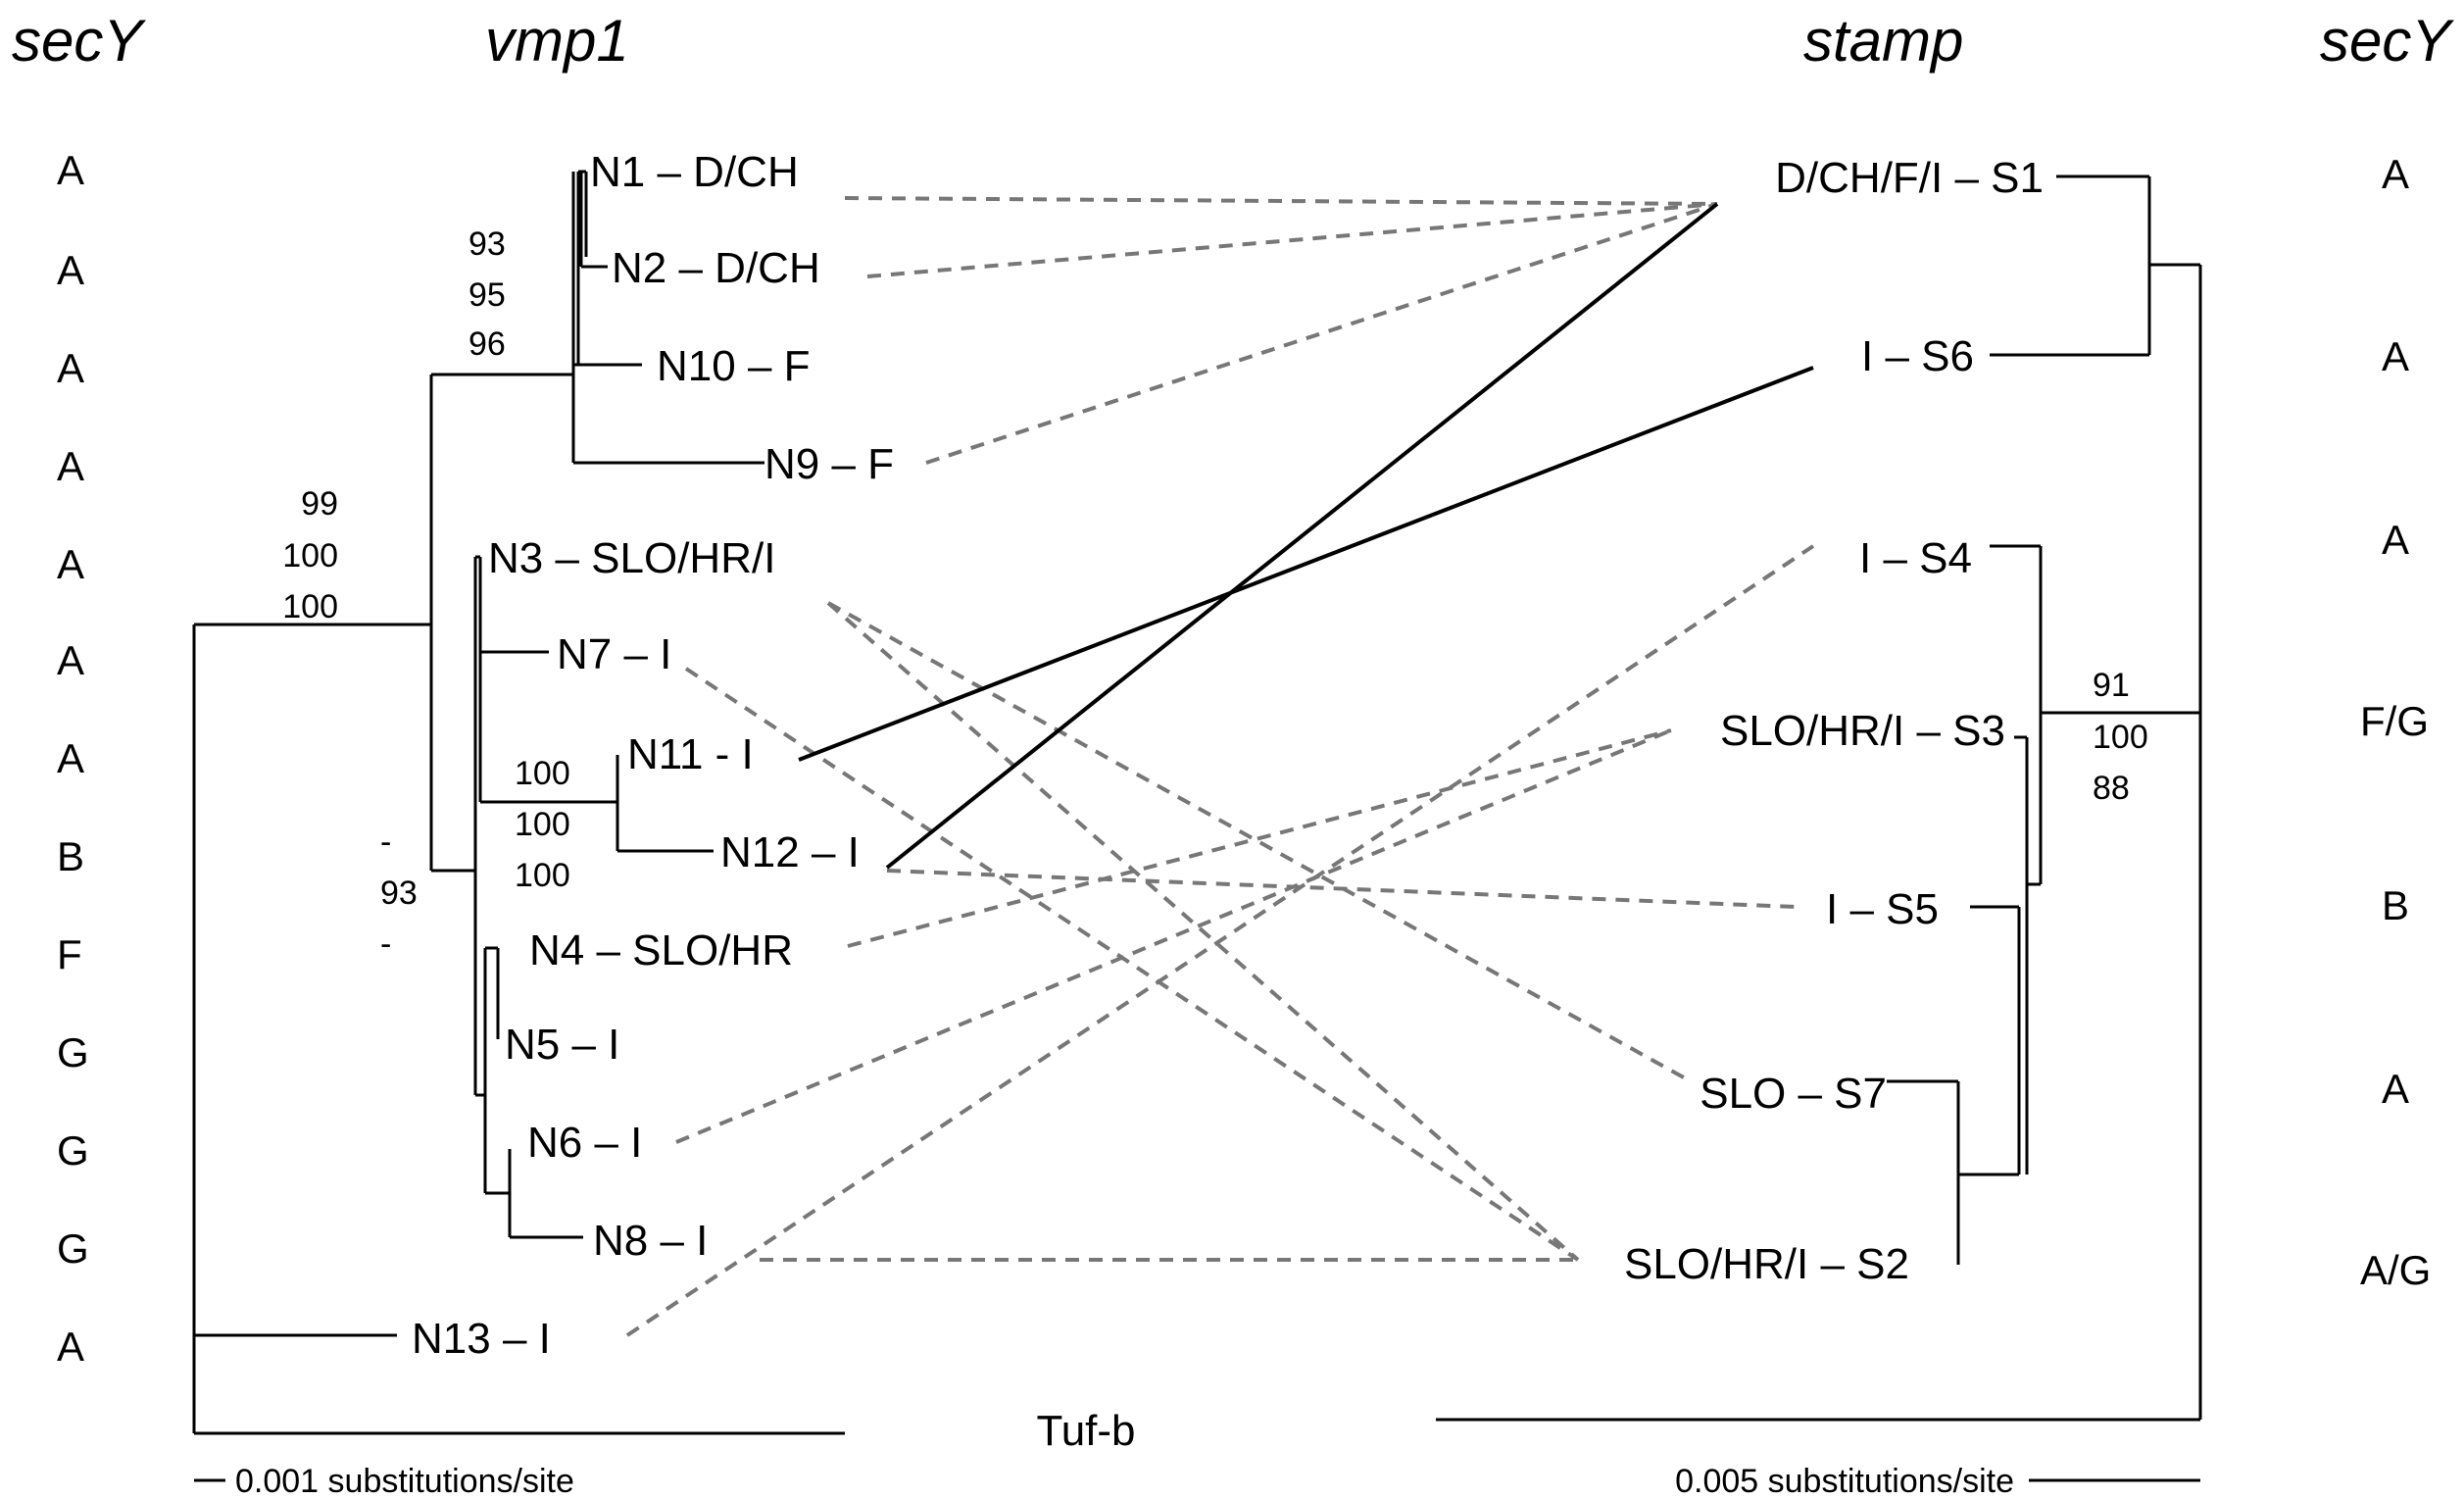 This screenshot has height=1499, width=2464. I want to click on link-n2-s1, so click(1292, 240).